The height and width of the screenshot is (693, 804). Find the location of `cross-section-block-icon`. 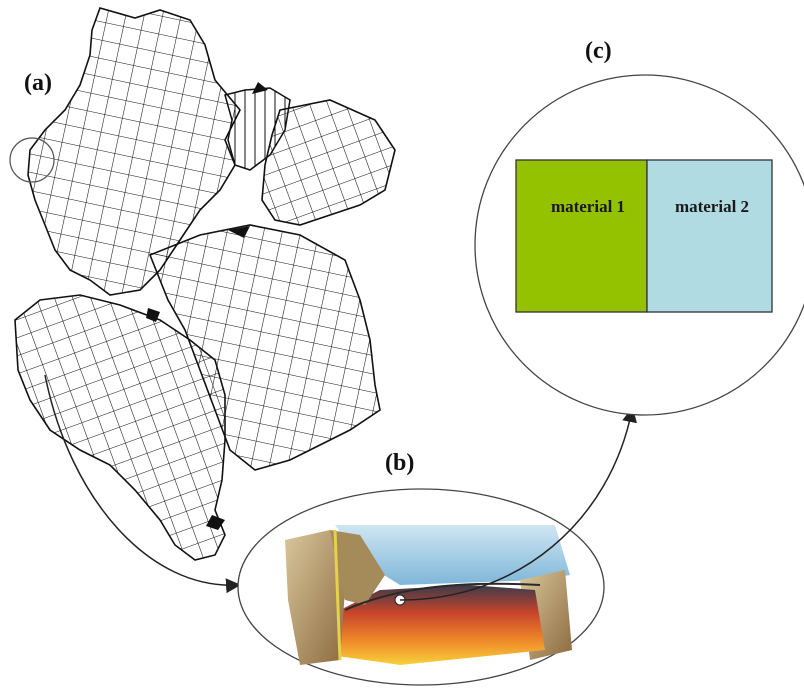

cross-section-block-icon is located at coordinates (421, 587).